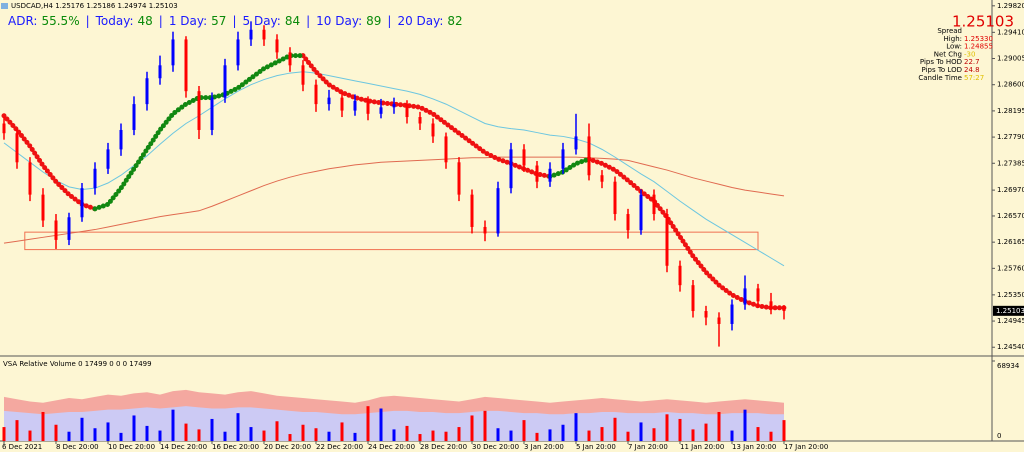  What do you see at coordinates (4, 6) in the screenshot?
I see `symbol-icon` at bounding box center [4, 6].